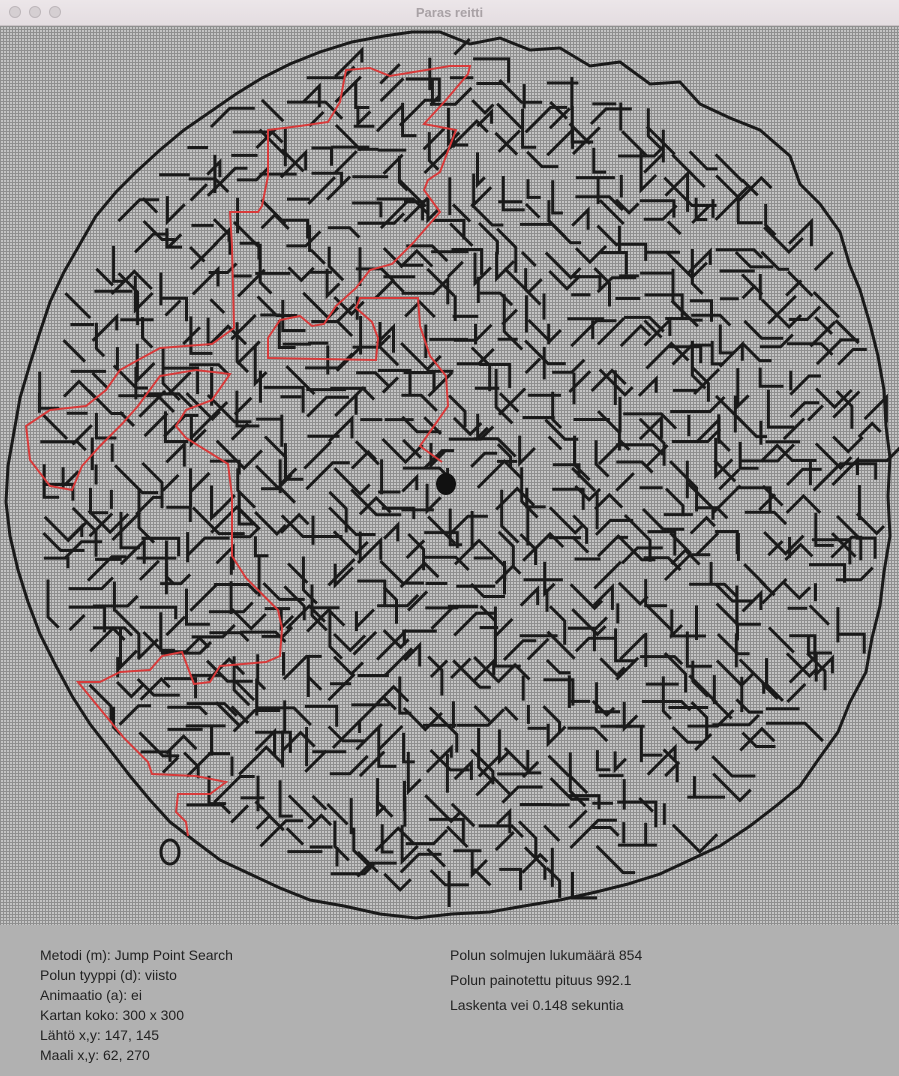  Describe the element at coordinates (541, 980) in the screenshot. I see `weighted-length-label: Polun painotettu pituus 992.1` at that location.